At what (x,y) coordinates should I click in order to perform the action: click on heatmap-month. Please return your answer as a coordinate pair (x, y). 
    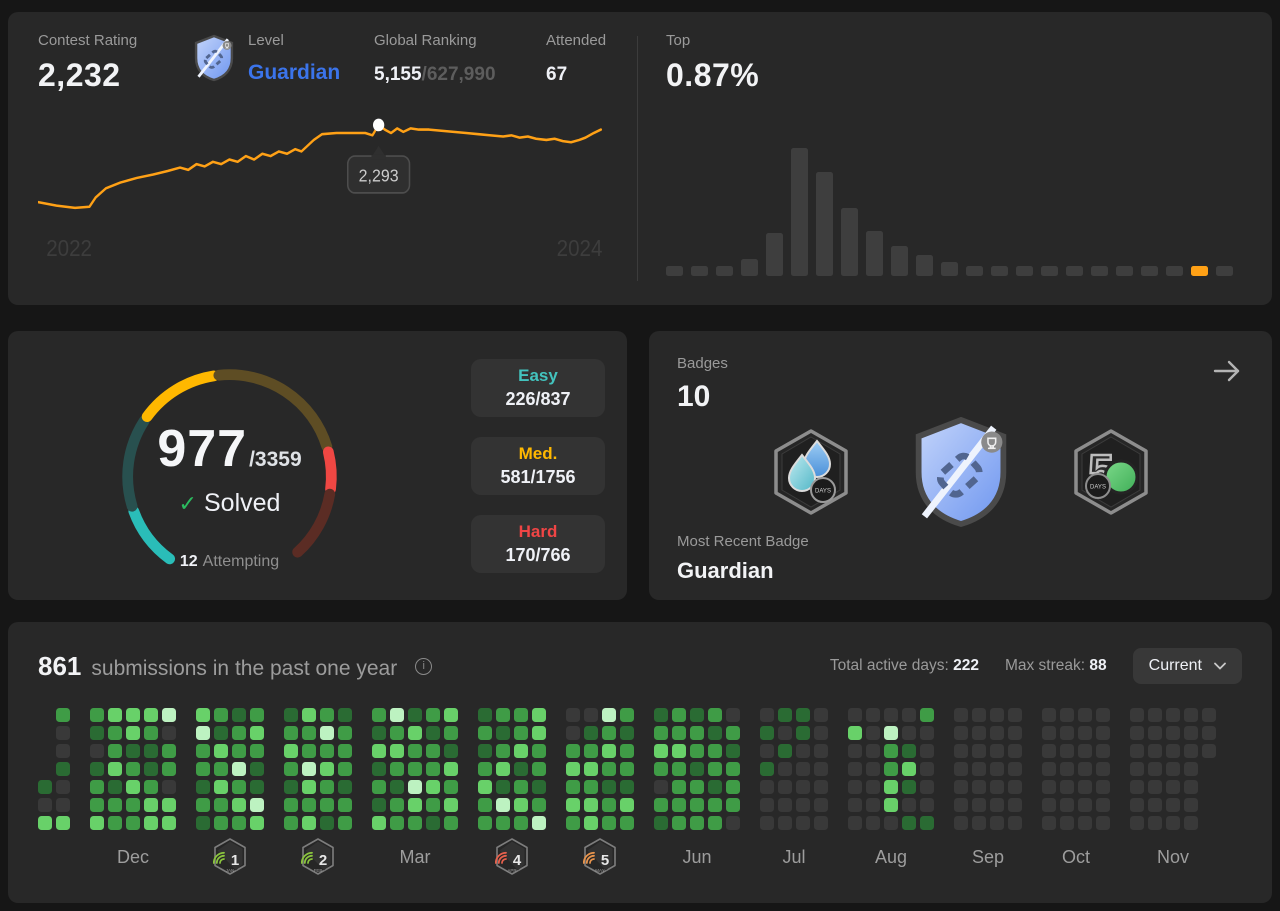
    Looking at the image, I should click on (54, 792).